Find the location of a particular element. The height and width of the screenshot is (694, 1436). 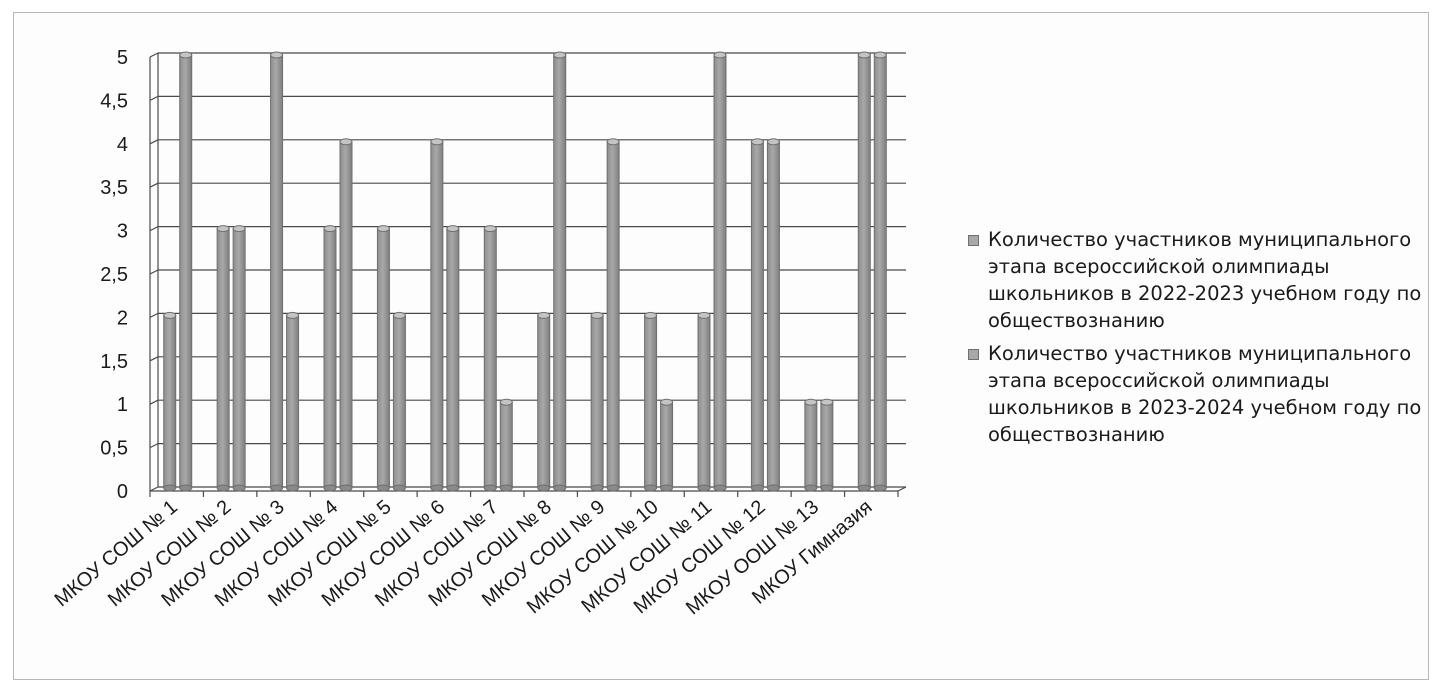

y-tick-label: 4 is located at coordinates (122, 145).